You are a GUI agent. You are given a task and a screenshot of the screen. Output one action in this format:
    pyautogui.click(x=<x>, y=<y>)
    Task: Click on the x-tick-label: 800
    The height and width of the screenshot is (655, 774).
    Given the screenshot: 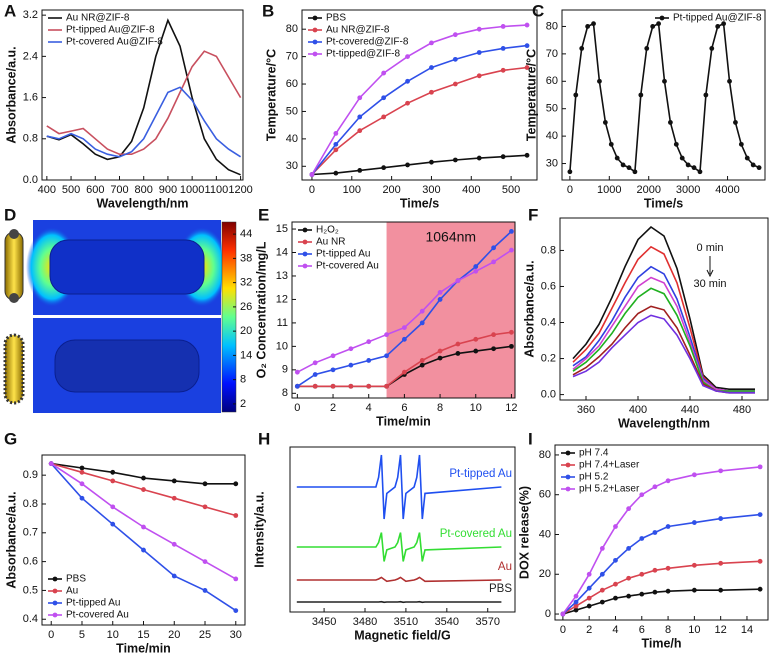 What is the action you would take?
    pyautogui.click(x=144, y=190)
    